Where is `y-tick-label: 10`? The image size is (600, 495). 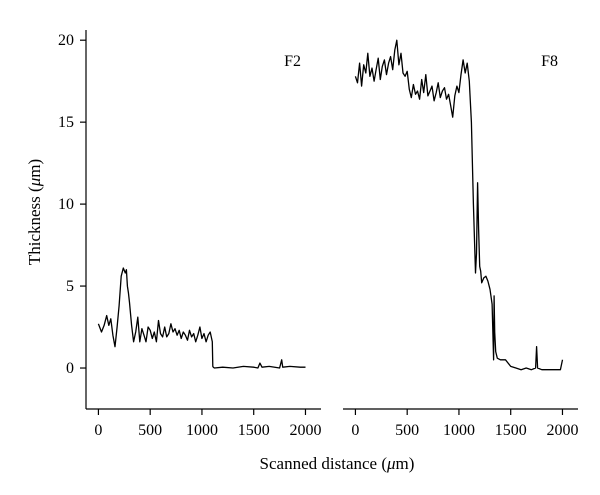
y-tick-label: 10 is located at coordinates (66, 204).